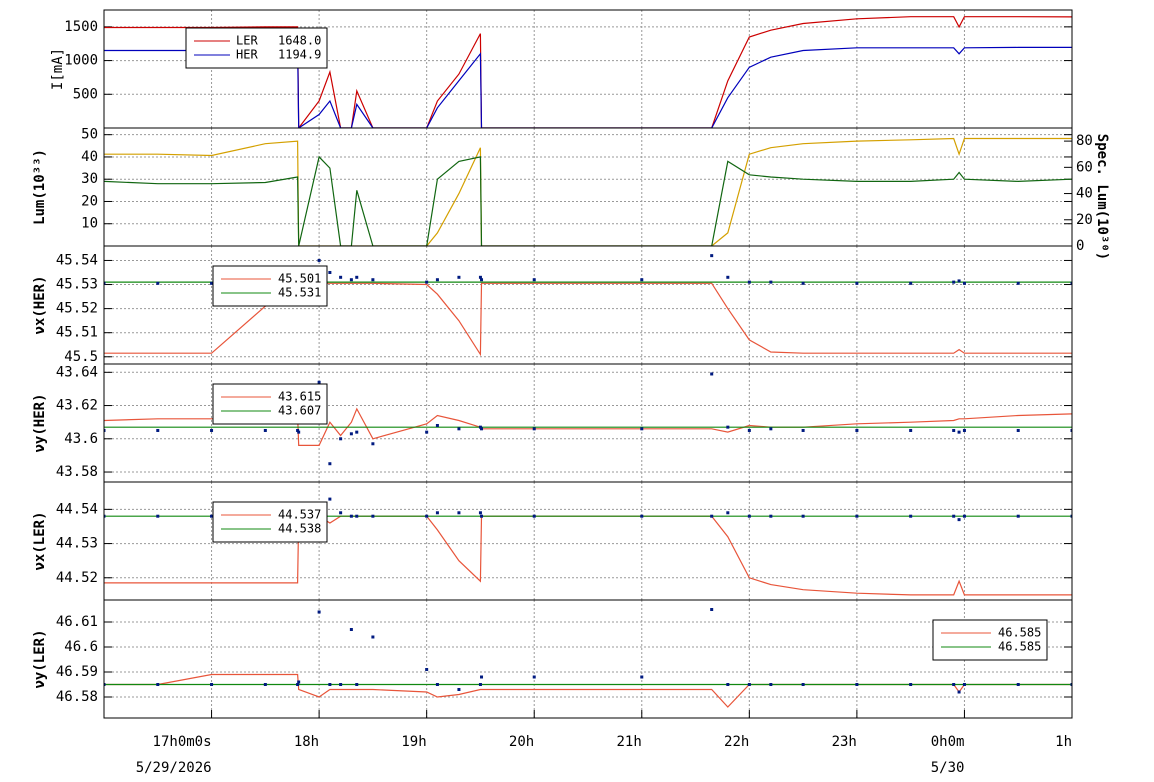 This screenshot has width=1154, height=782. What do you see at coordinates (299, 279) in the screenshot?
I see `legend-label: 45.501` at bounding box center [299, 279].